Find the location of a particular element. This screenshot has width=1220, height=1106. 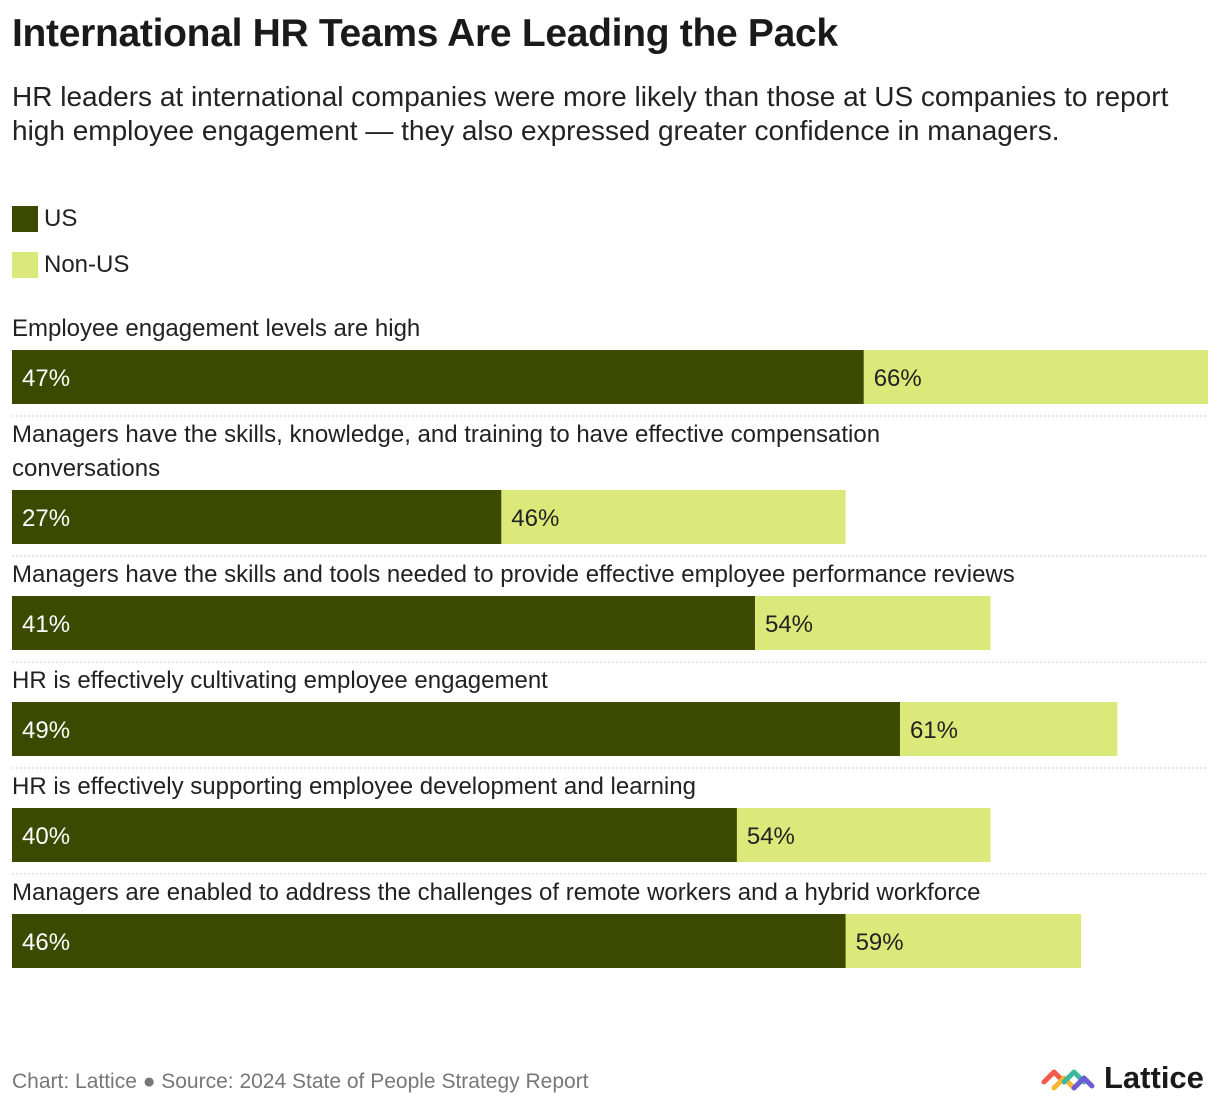

value-label-us: 41% is located at coordinates (46, 624).